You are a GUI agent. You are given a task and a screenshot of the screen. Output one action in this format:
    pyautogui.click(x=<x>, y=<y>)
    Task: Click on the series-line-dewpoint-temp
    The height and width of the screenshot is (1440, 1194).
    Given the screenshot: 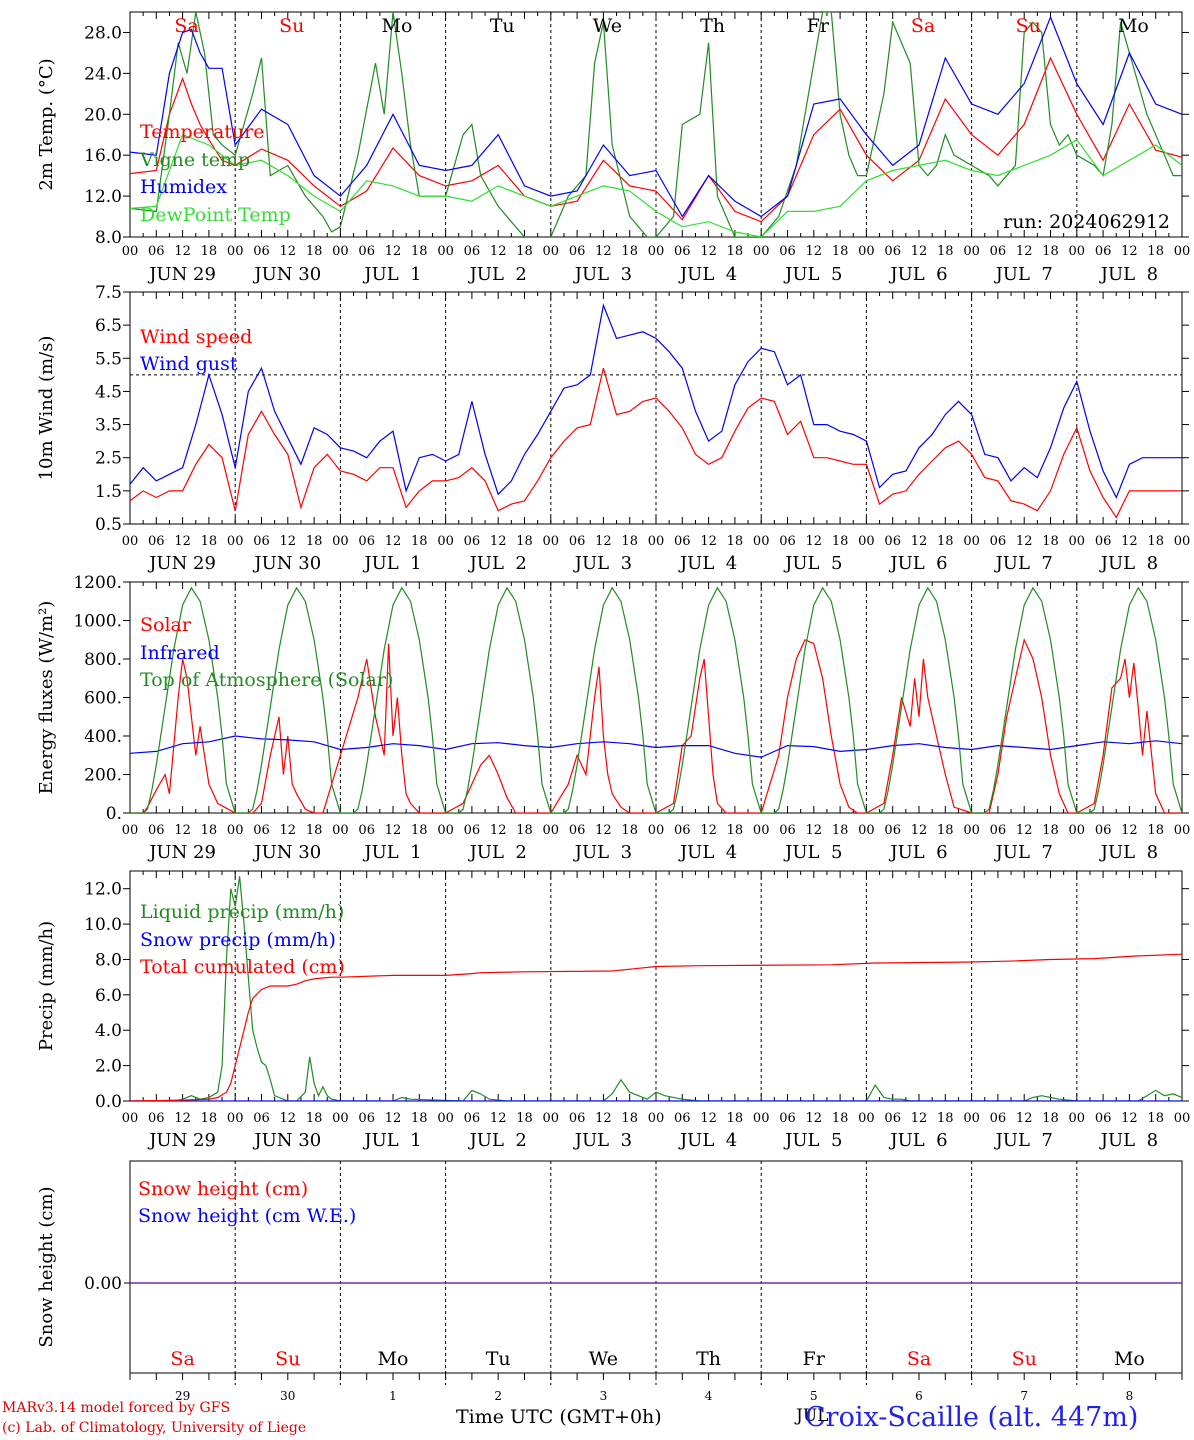 What is the action you would take?
    pyautogui.click(x=656, y=185)
    